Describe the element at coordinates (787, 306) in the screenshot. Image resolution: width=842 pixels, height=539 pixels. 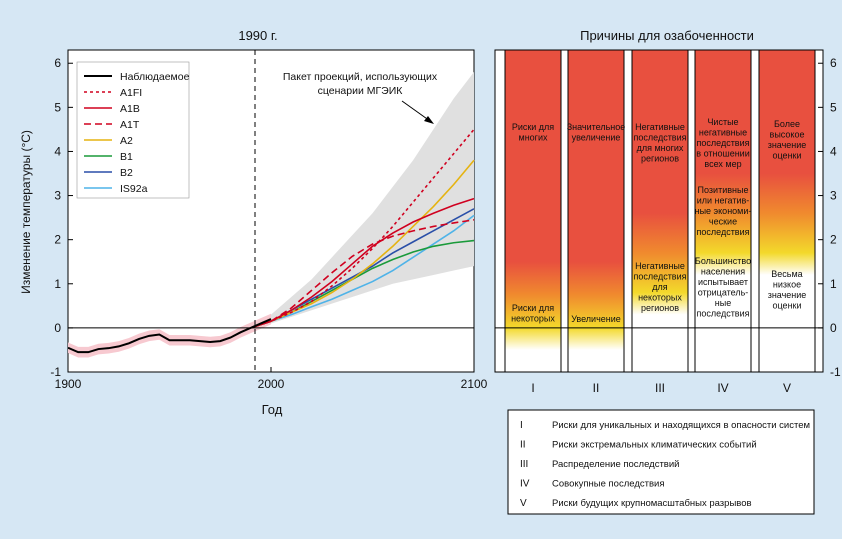
I see `bar-bottom-text: оценки` at that location.